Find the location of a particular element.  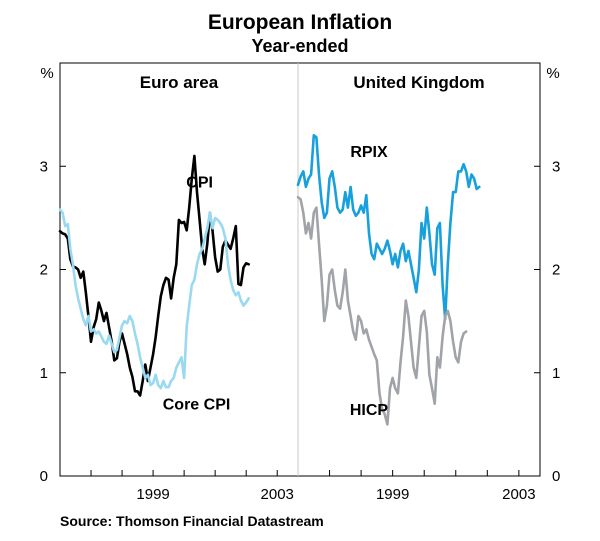

y-tick-label-left-2: 2 is located at coordinates (44, 270).